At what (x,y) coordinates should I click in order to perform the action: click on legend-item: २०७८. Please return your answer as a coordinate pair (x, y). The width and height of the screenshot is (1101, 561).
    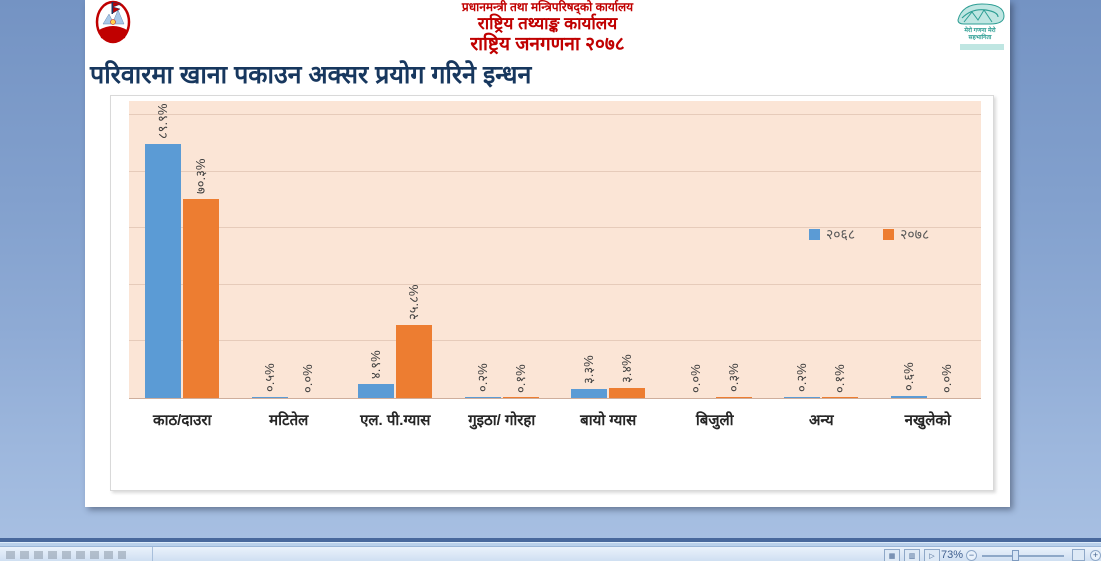
    Looking at the image, I should click on (906, 234).